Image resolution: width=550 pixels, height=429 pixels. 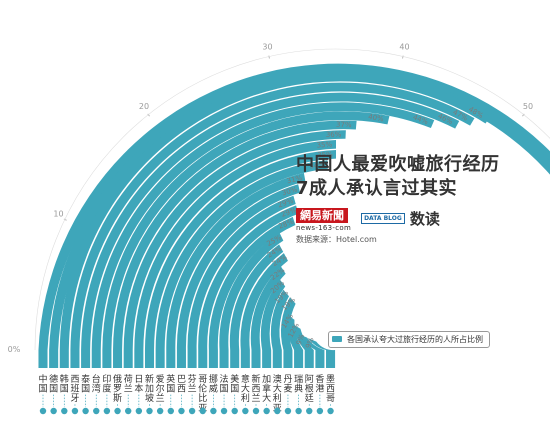 What do you see at coordinates (160, 389) in the screenshot?
I see `category-label: 爱尔兰` at bounding box center [160, 389].